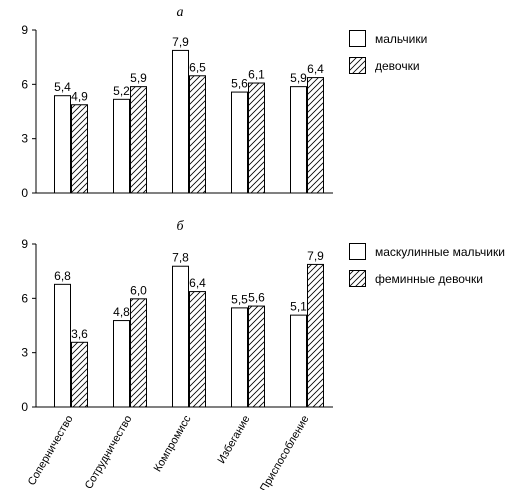 The width and height of the screenshot is (511, 490). I want to click on legend-label: мальчики, so click(401, 39).